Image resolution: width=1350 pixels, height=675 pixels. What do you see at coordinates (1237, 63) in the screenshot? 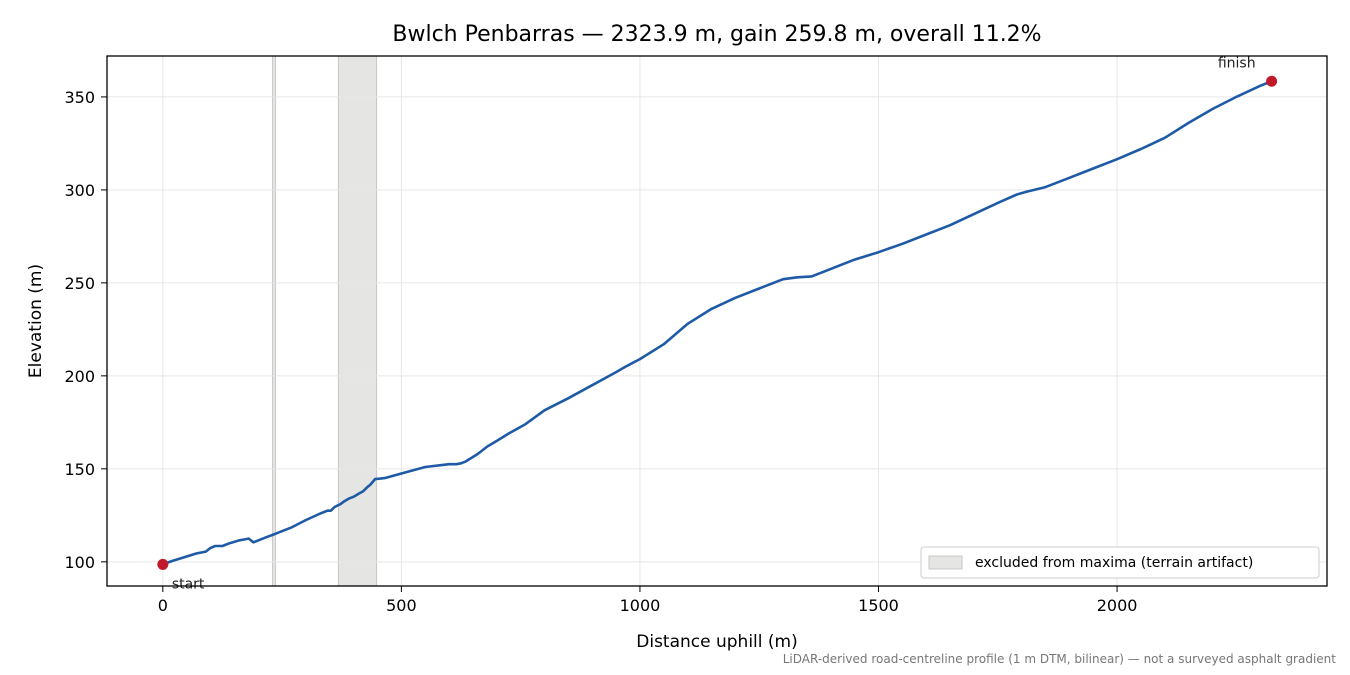
I see `finish-label: finish` at bounding box center [1237, 63].